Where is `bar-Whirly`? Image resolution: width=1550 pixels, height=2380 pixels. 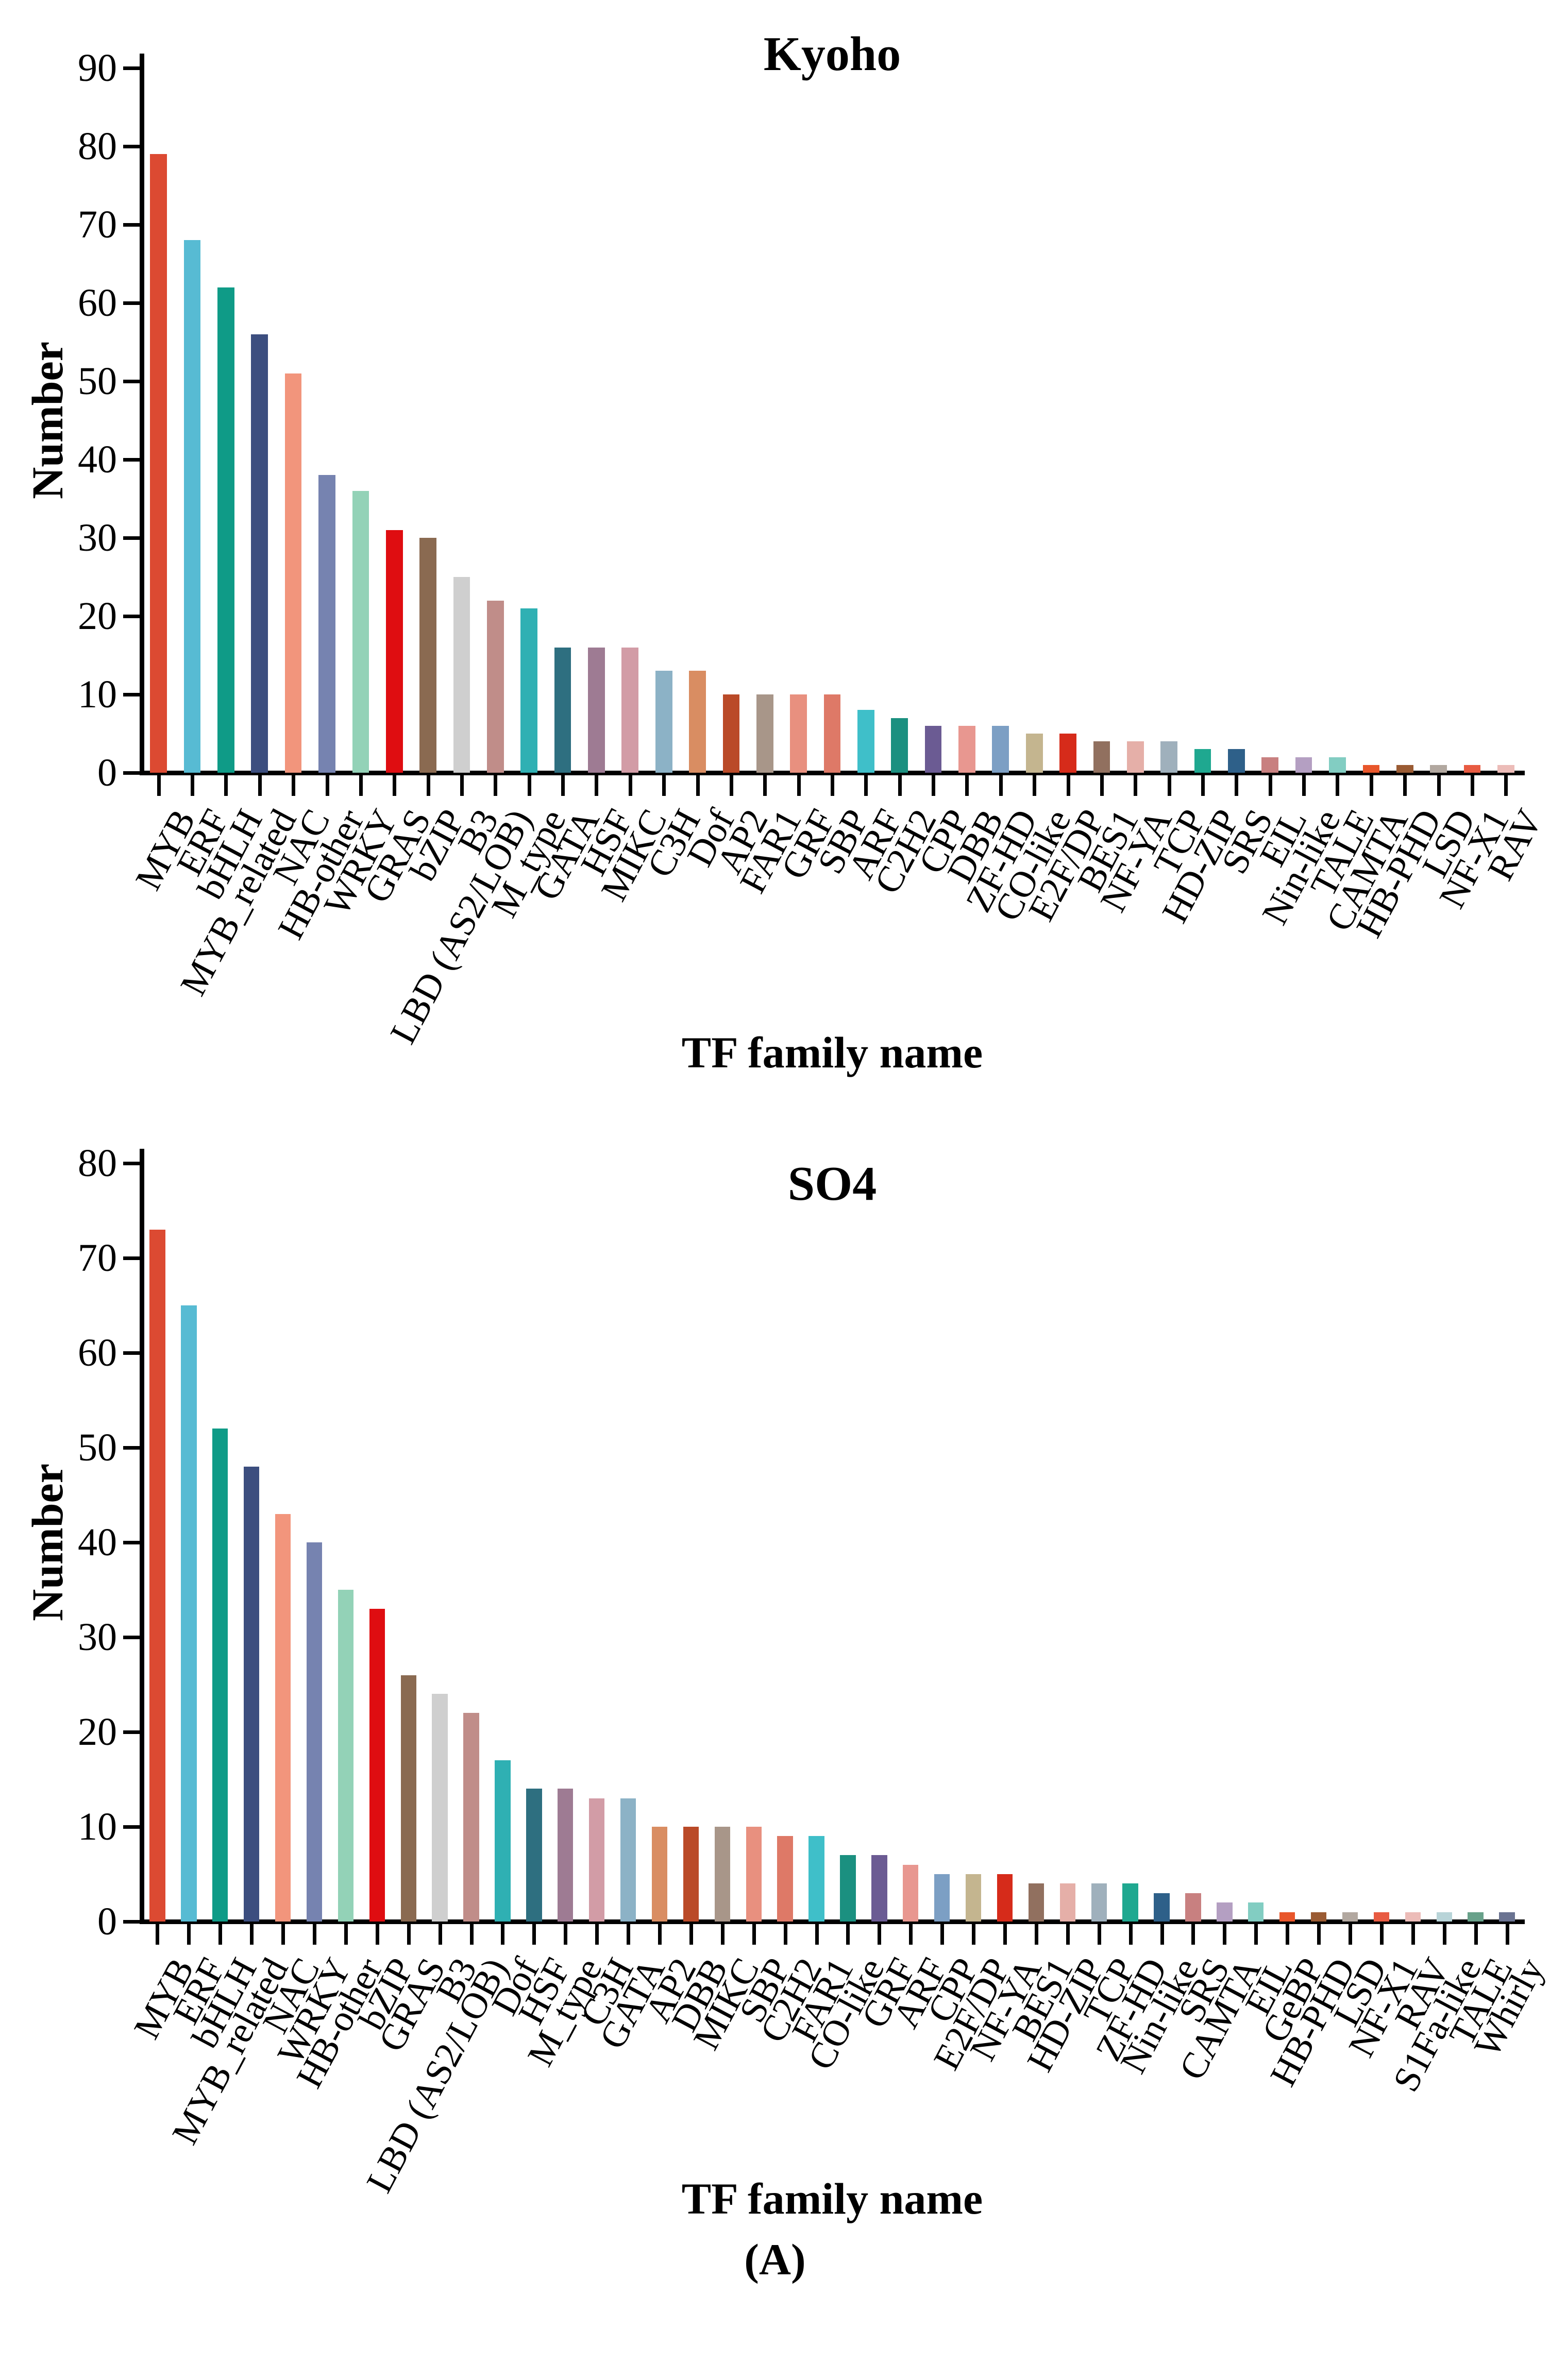 bar-Whirly is located at coordinates (1507, 1917).